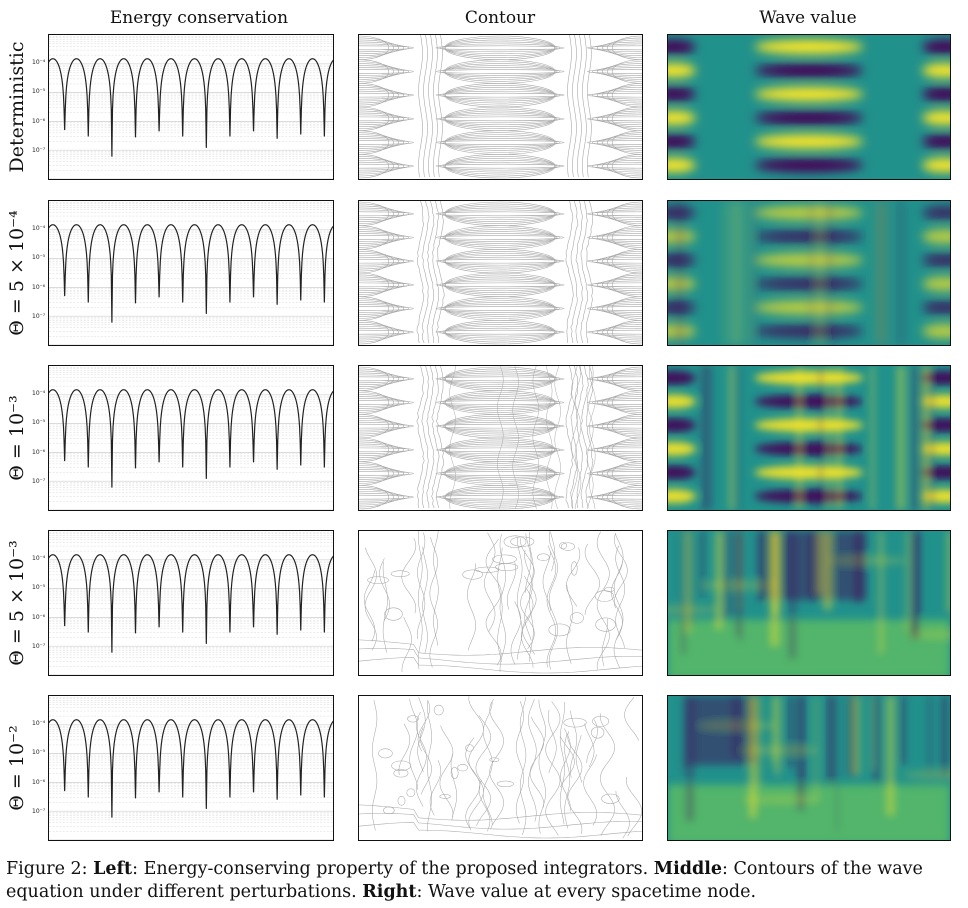  What do you see at coordinates (809, 438) in the screenshot?
I see `wave-heatmap` at bounding box center [809, 438].